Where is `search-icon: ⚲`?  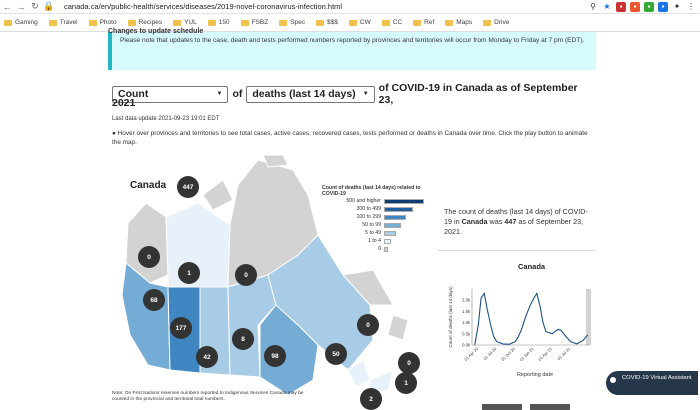
search-icon: ⚲ is located at coordinates (593, 6).